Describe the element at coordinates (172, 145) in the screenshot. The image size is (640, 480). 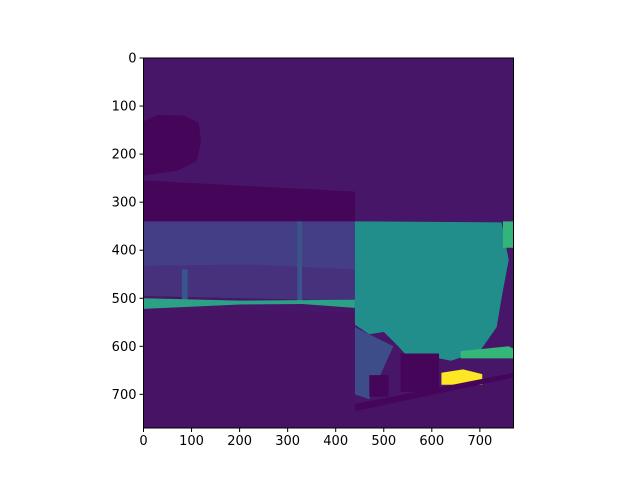
I see `region-tree-crown` at that location.